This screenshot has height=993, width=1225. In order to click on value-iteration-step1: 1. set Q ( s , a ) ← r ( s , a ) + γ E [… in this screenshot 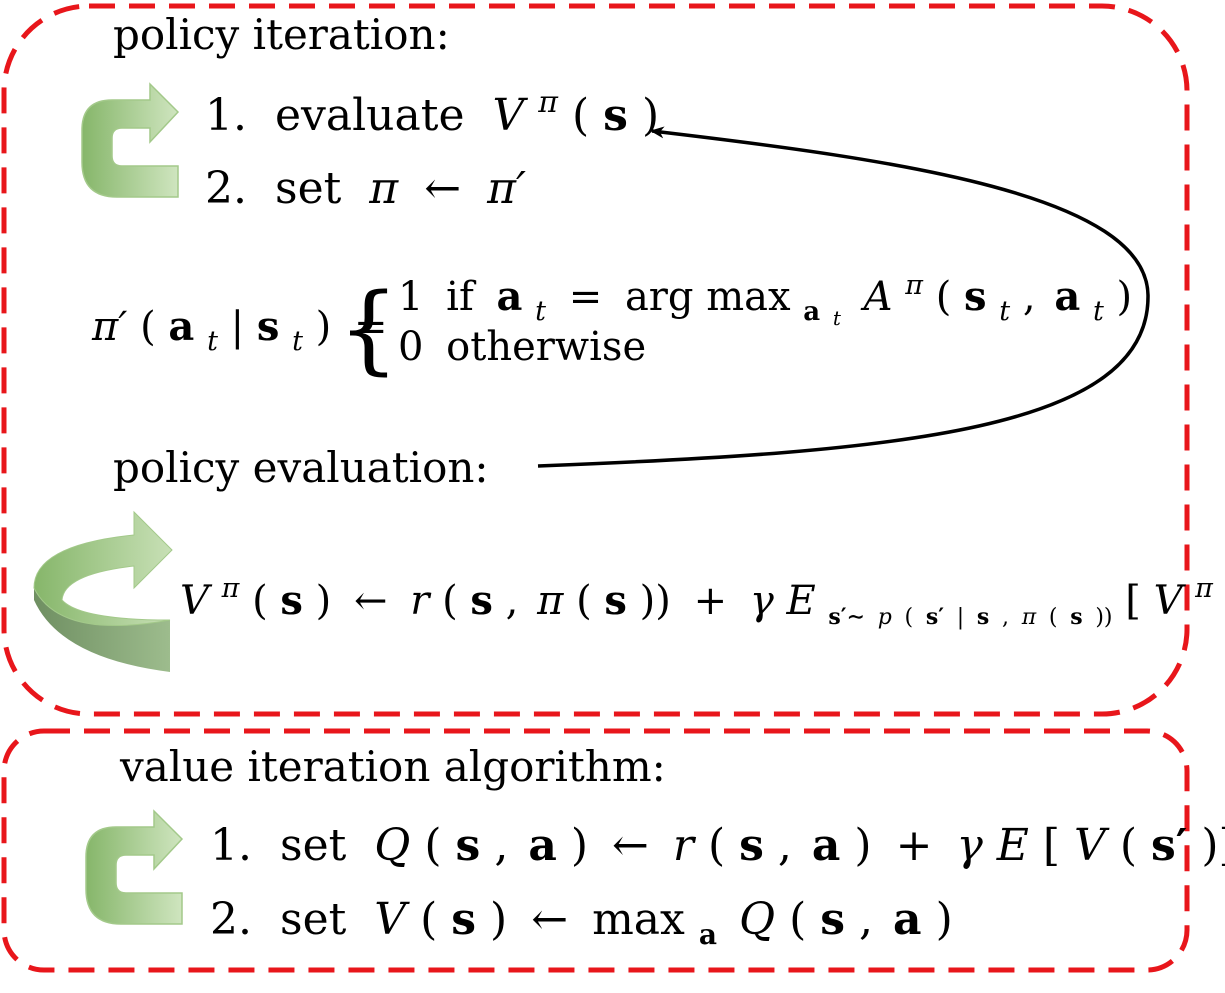, I will do `click(717, 845)`.